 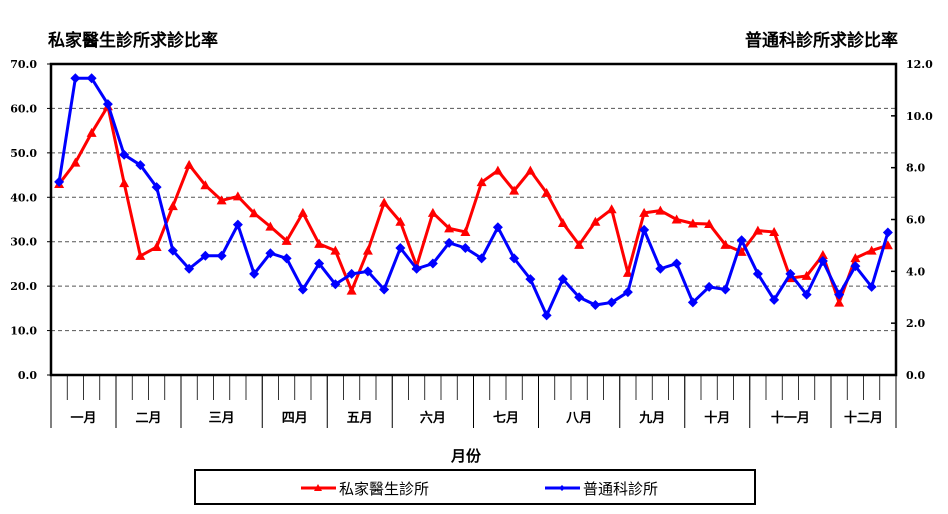 What do you see at coordinates (915, 375) in the screenshot?
I see `right-tick-label: 0.0` at bounding box center [915, 375].